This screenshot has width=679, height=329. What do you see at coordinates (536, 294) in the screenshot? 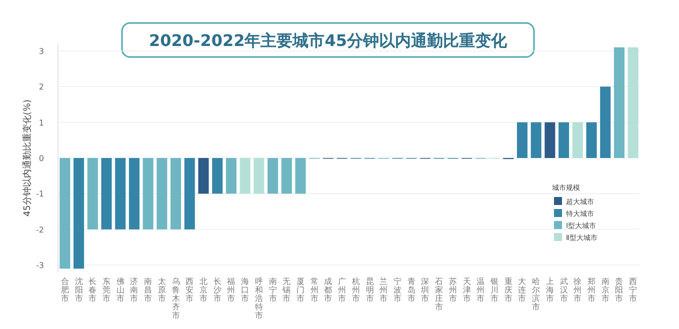
I see `x-tick-label: 哈尔滨市` at bounding box center [536, 294].